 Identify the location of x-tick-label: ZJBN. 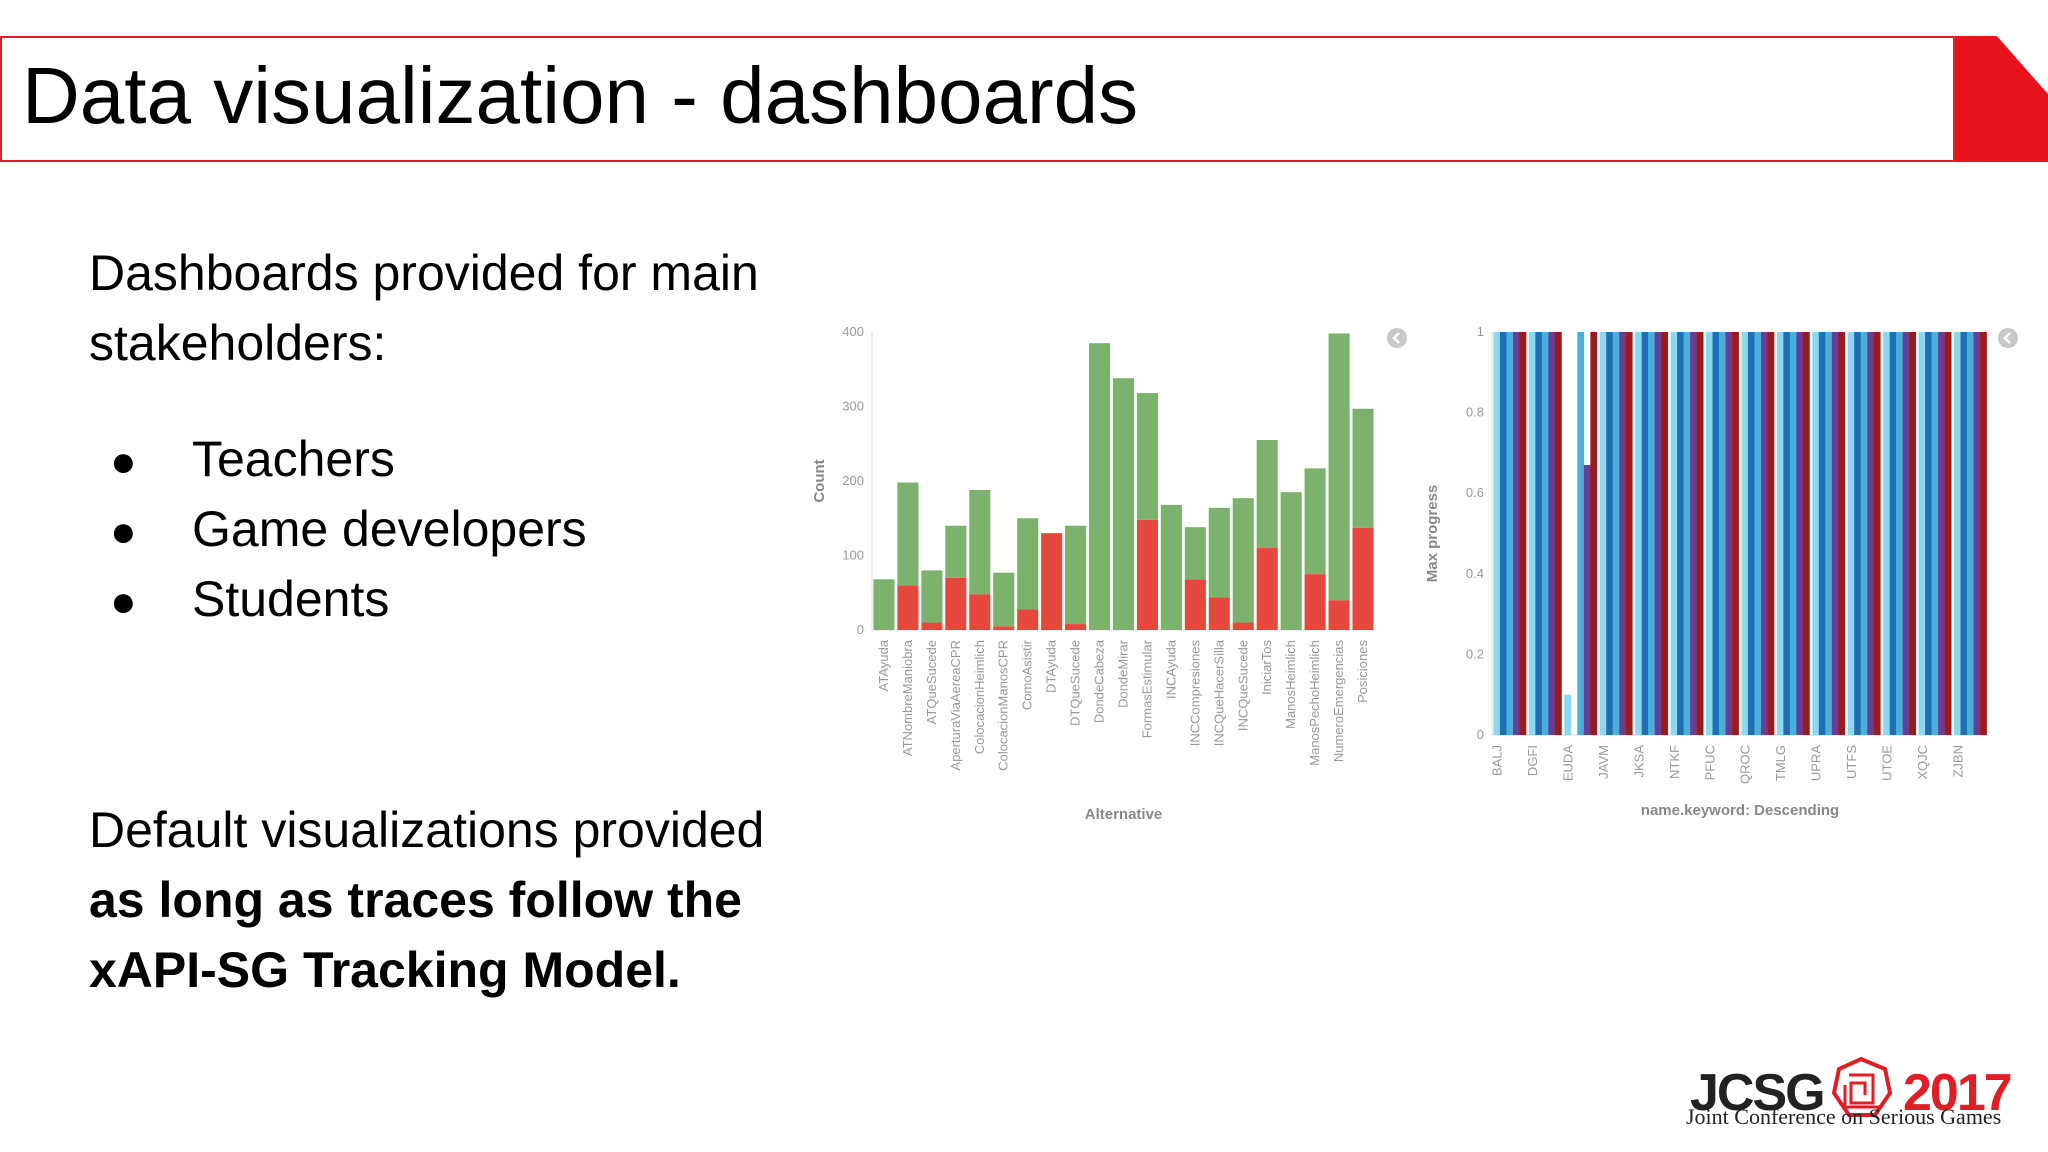
(1957, 761).